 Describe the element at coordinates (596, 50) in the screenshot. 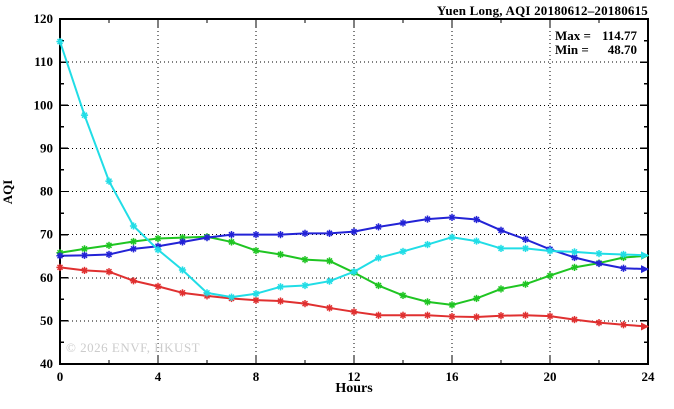

I see `min-stat-row: Min = 48.70` at that location.